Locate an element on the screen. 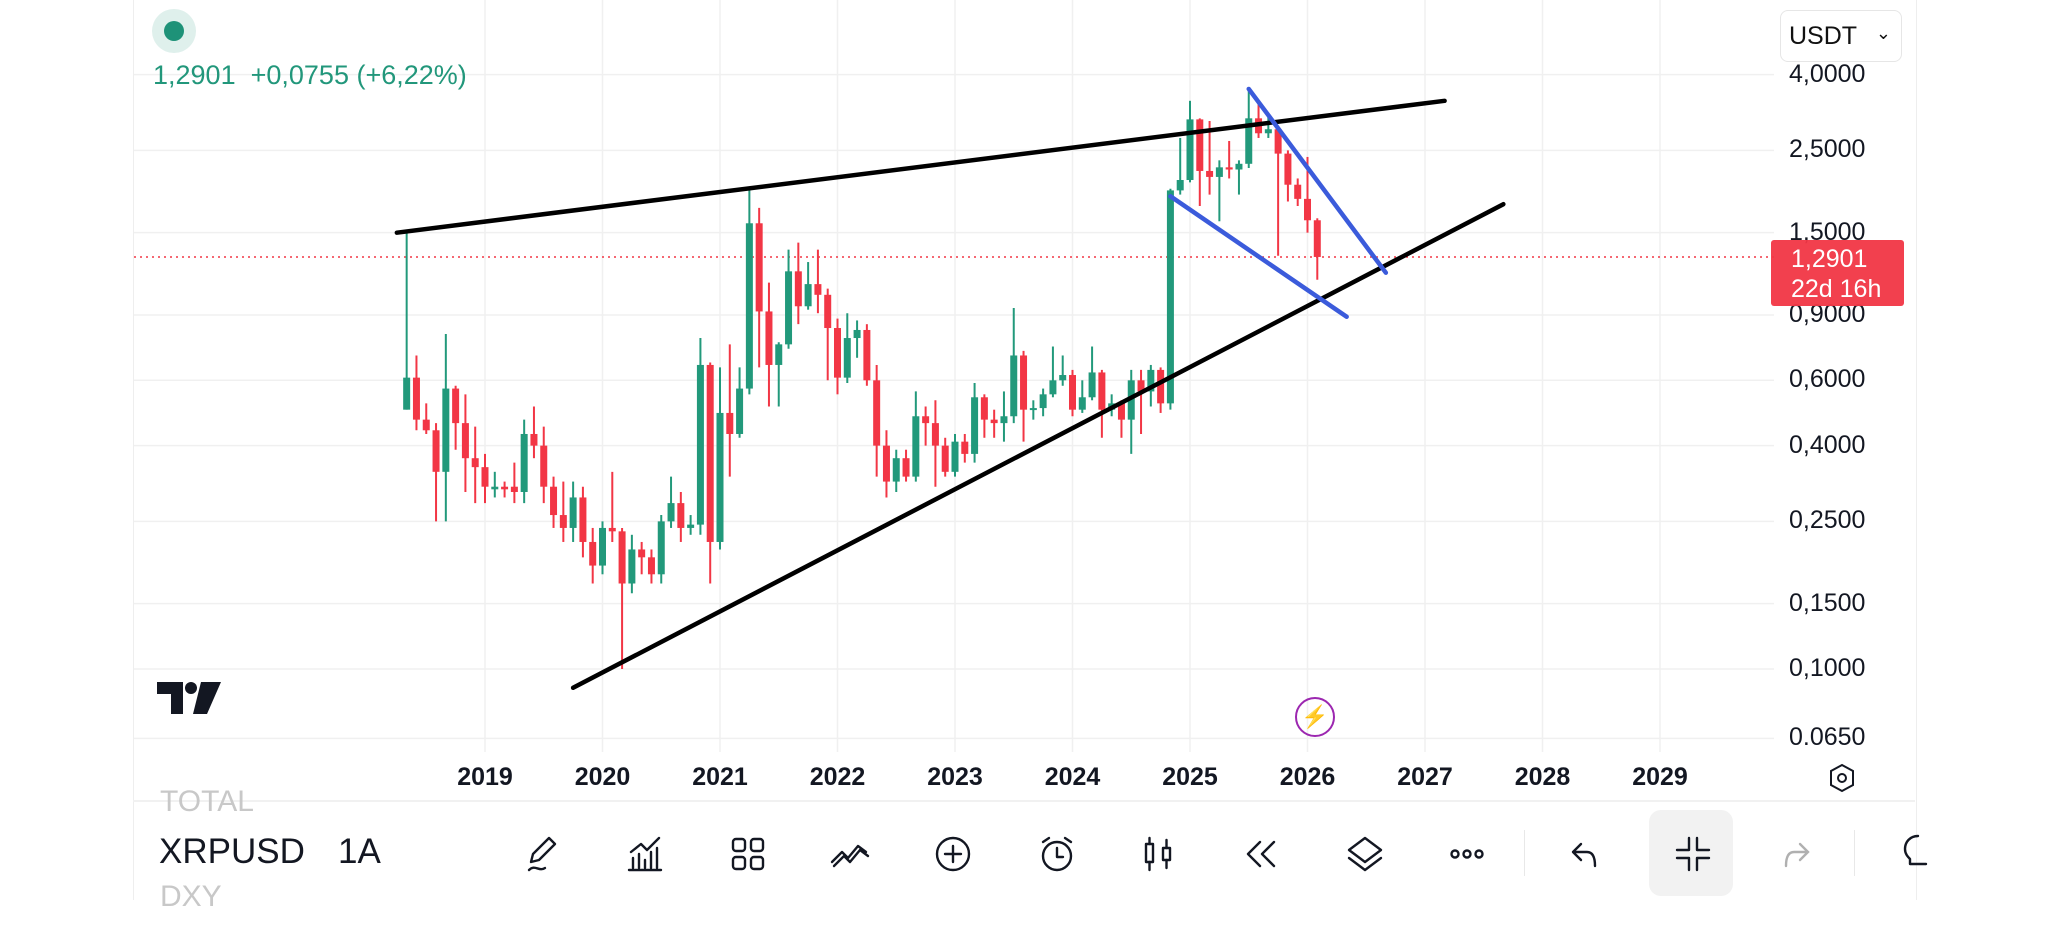 The width and height of the screenshot is (2048, 943). chevron-down-icon: ⌄ is located at coordinates (1883, 33).